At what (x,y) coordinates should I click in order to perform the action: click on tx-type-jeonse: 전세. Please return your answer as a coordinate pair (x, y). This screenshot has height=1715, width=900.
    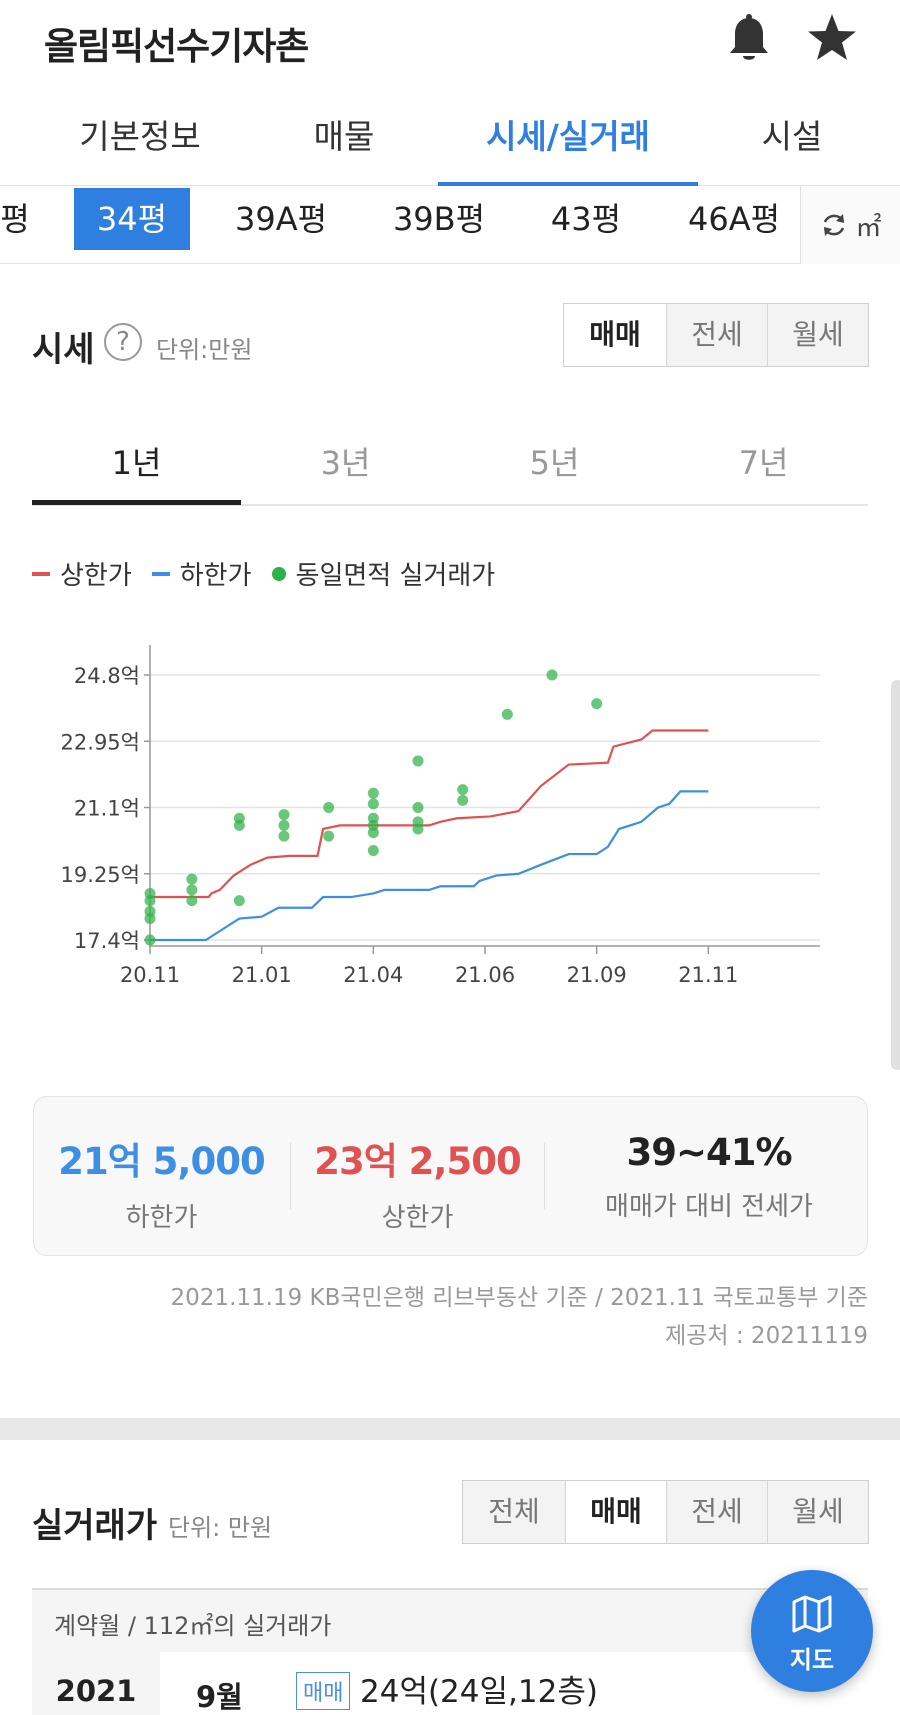
    Looking at the image, I should click on (716, 1512).